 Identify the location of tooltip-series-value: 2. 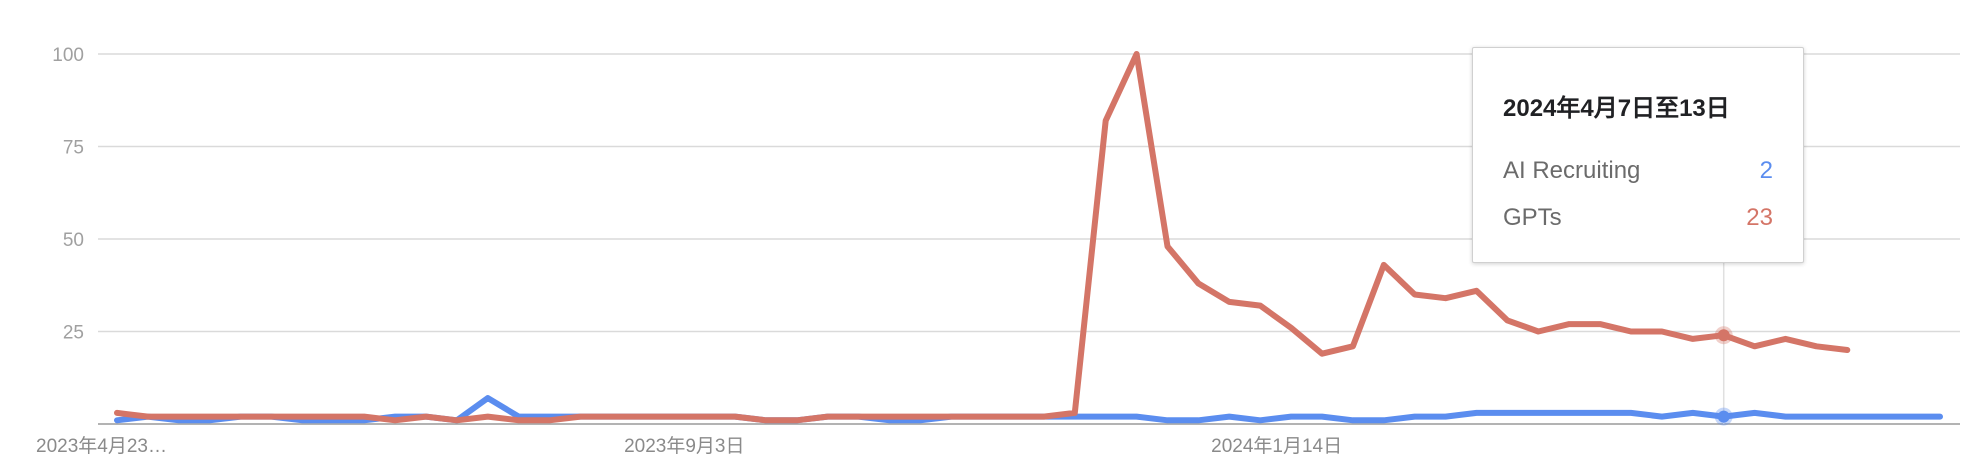
(1766, 170).